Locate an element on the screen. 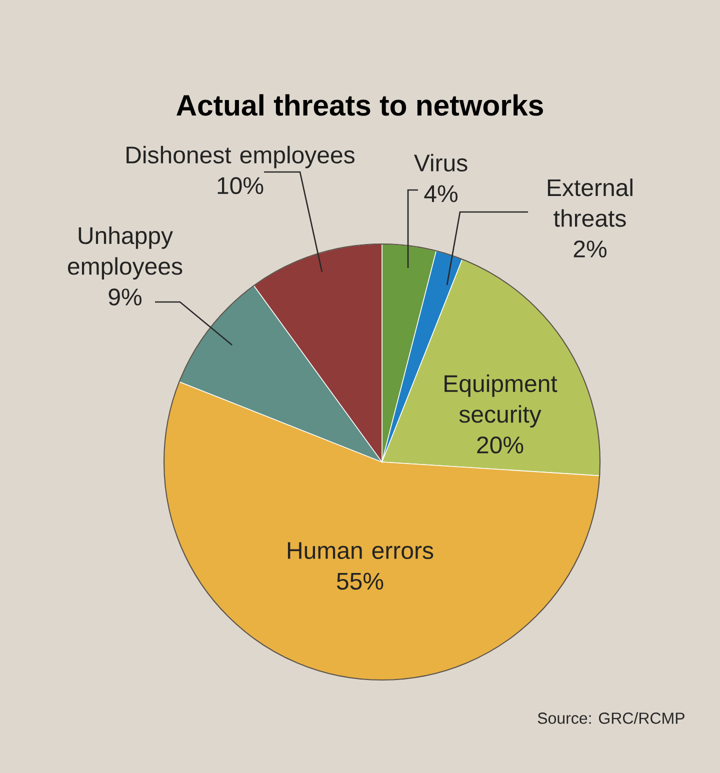  data-label: 10% is located at coordinates (241, 185).